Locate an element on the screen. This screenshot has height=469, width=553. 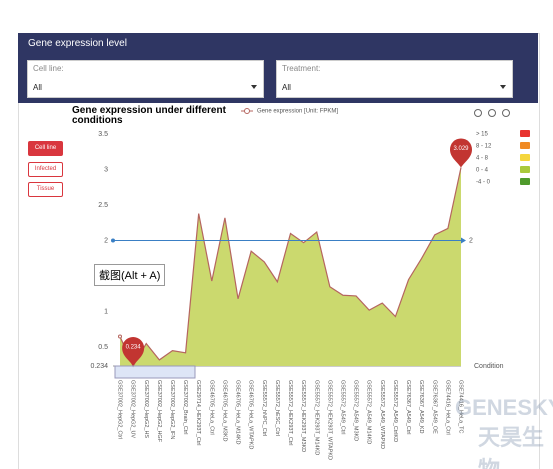
visual-map-label: -4 - 0 is located at coordinates (483, 183).